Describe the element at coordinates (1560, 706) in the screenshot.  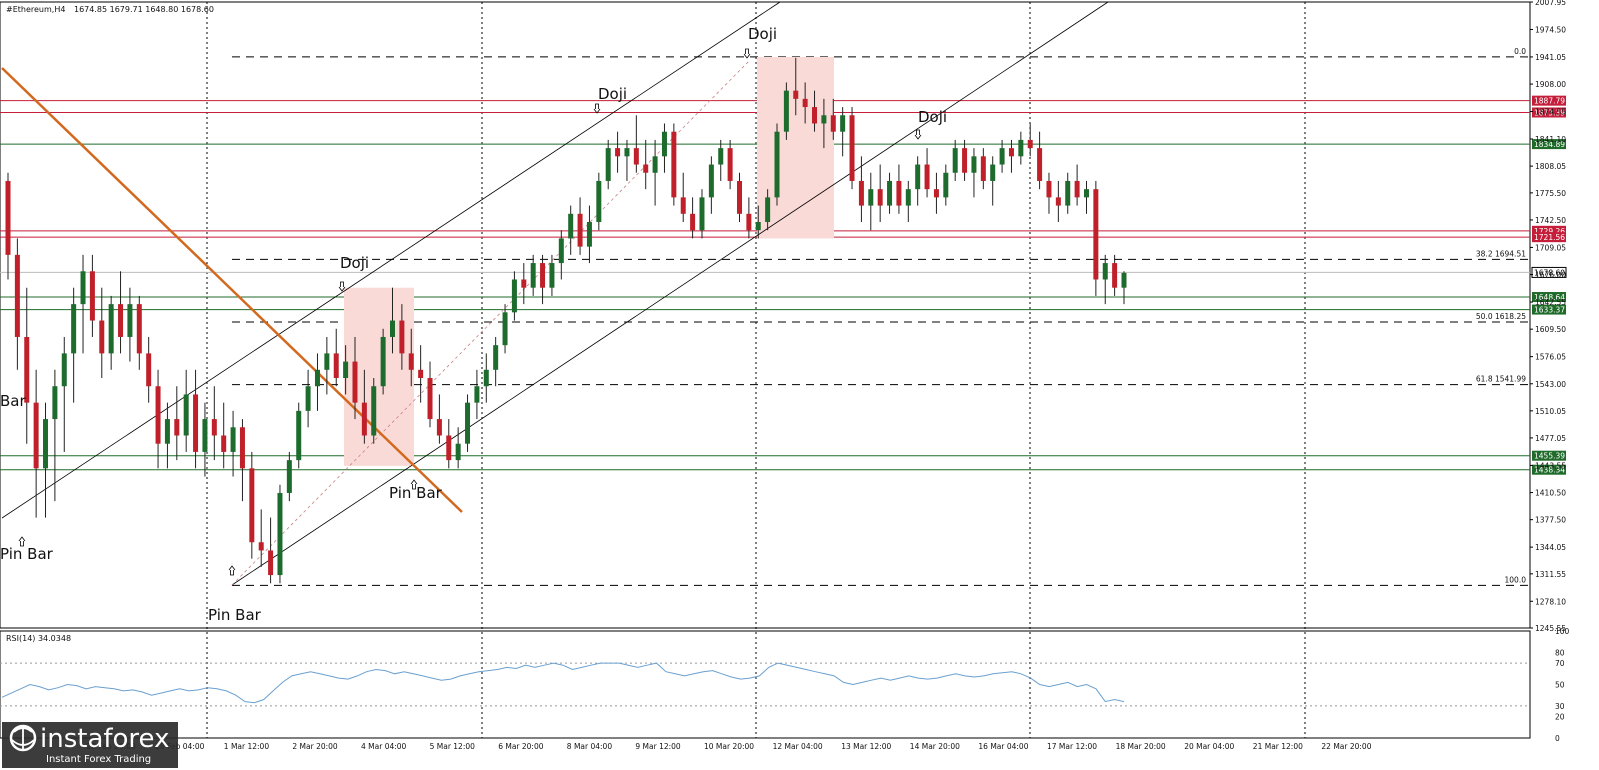
I see `rsi-tick-label: 30` at that location.